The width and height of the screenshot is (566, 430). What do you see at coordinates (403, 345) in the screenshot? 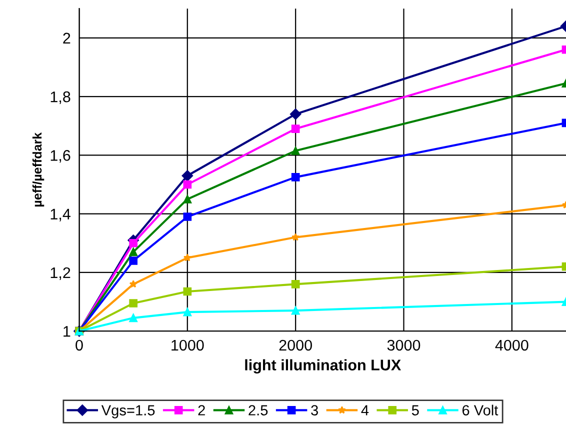
I see `x-tick-label: 3000` at bounding box center [403, 345].